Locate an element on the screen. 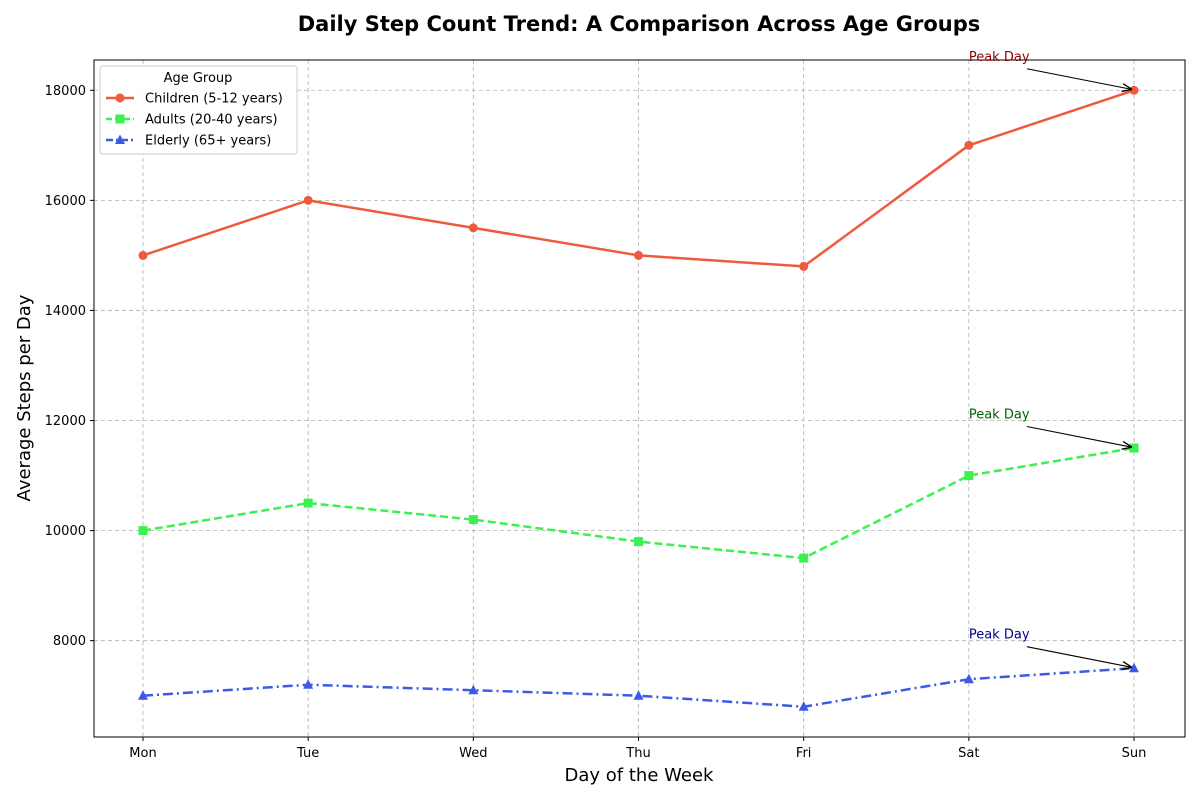 This screenshot has height=800, width=1200. legend-label: Children (5-12 years) is located at coordinates (214, 99).